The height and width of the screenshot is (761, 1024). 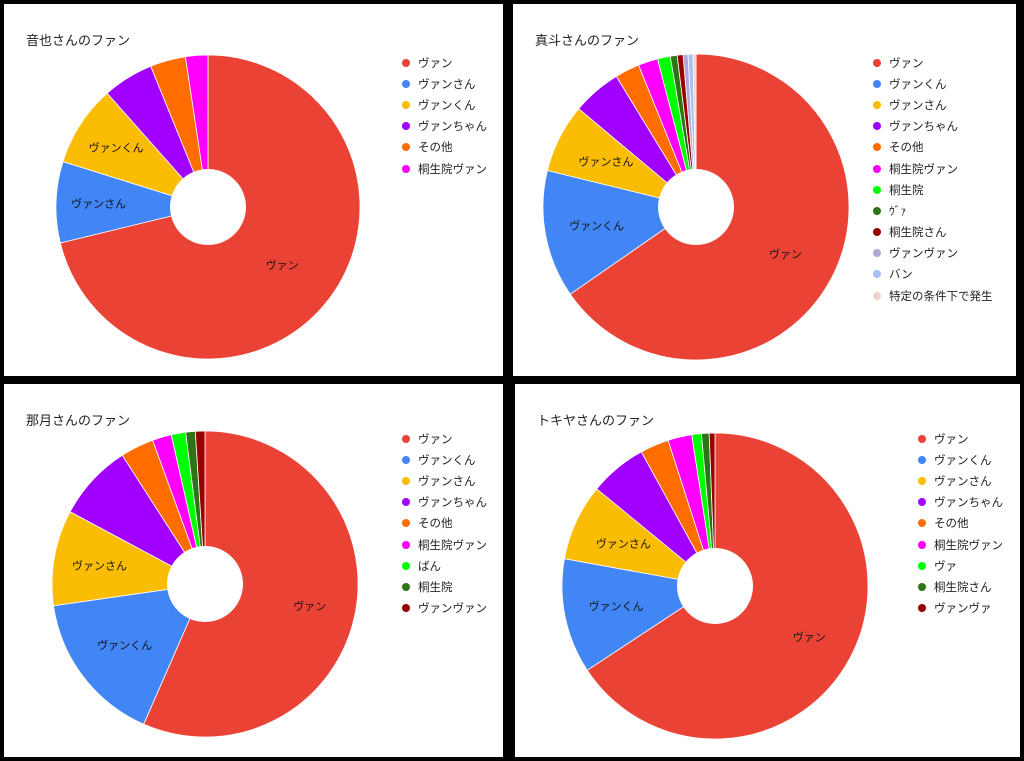 I want to click on chart-title: 音也さんのファン, so click(x=78, y=41).